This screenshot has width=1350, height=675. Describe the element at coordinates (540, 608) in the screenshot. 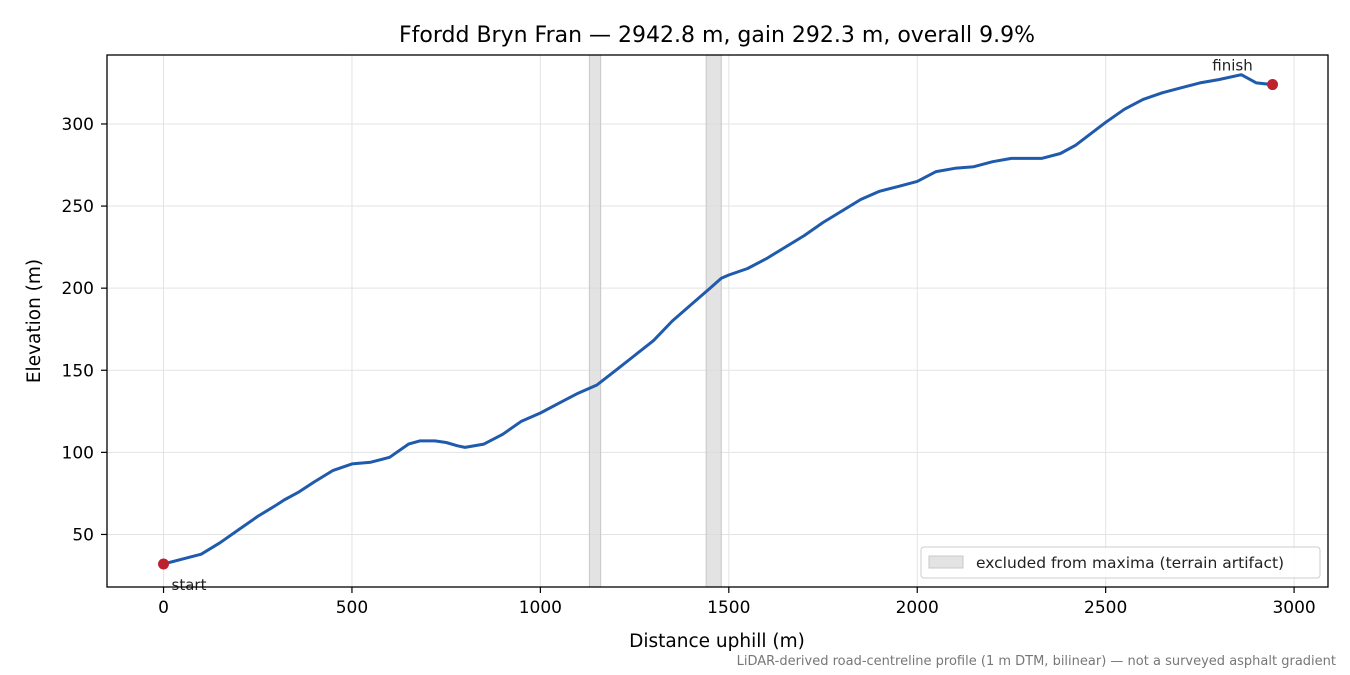

I see `x-tick-label: 1000` at that location.